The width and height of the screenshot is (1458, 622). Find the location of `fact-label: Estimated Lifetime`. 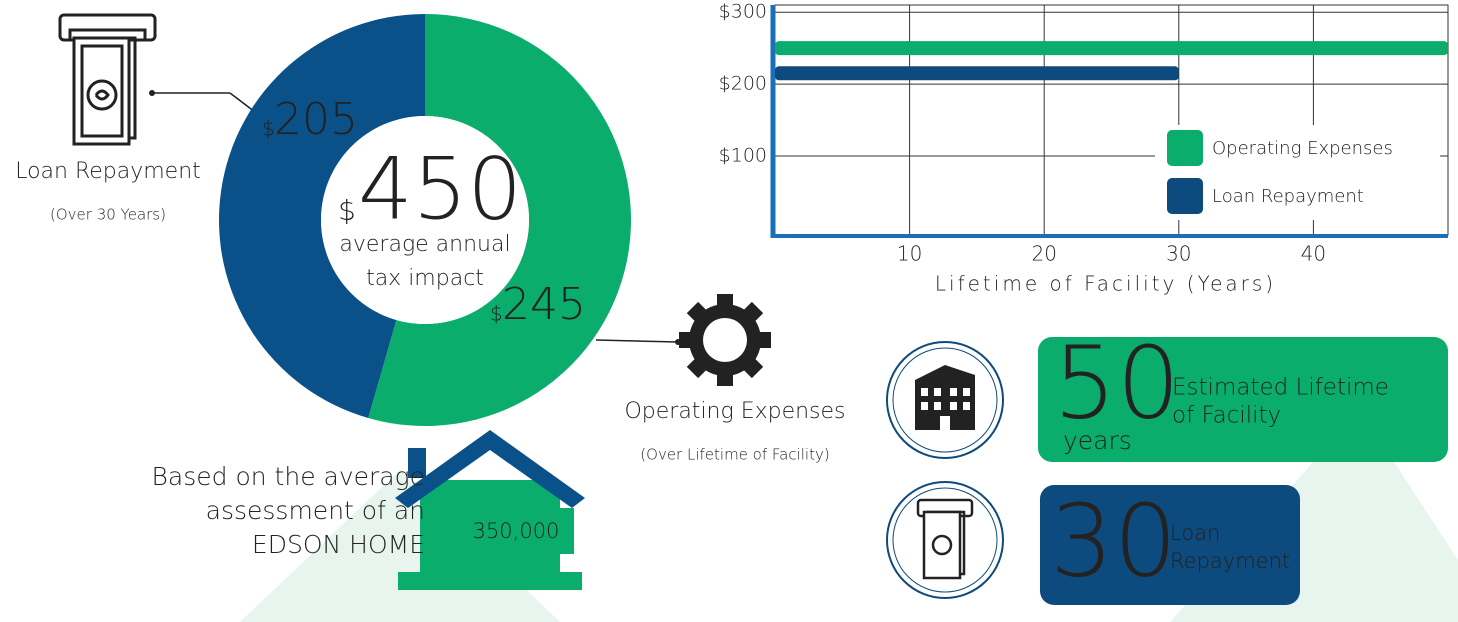

fact-label: Estimated Lifetime is located at coordinates (1280, 388).